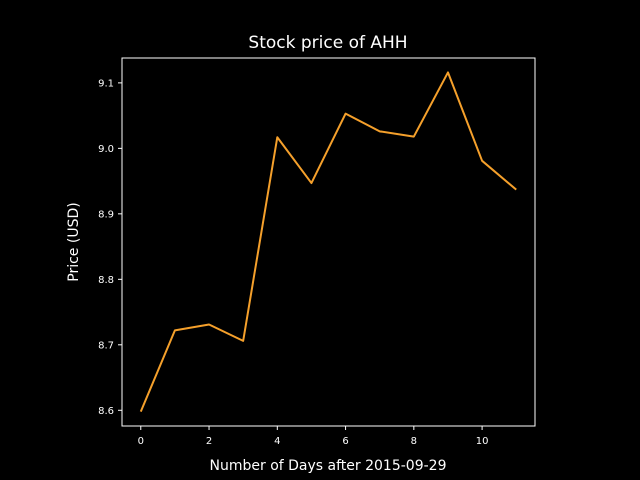 Image resolution: width=640 pixels, height=480 pixels. I want to click on y-tick-label: 8.8, so click(106, 280).